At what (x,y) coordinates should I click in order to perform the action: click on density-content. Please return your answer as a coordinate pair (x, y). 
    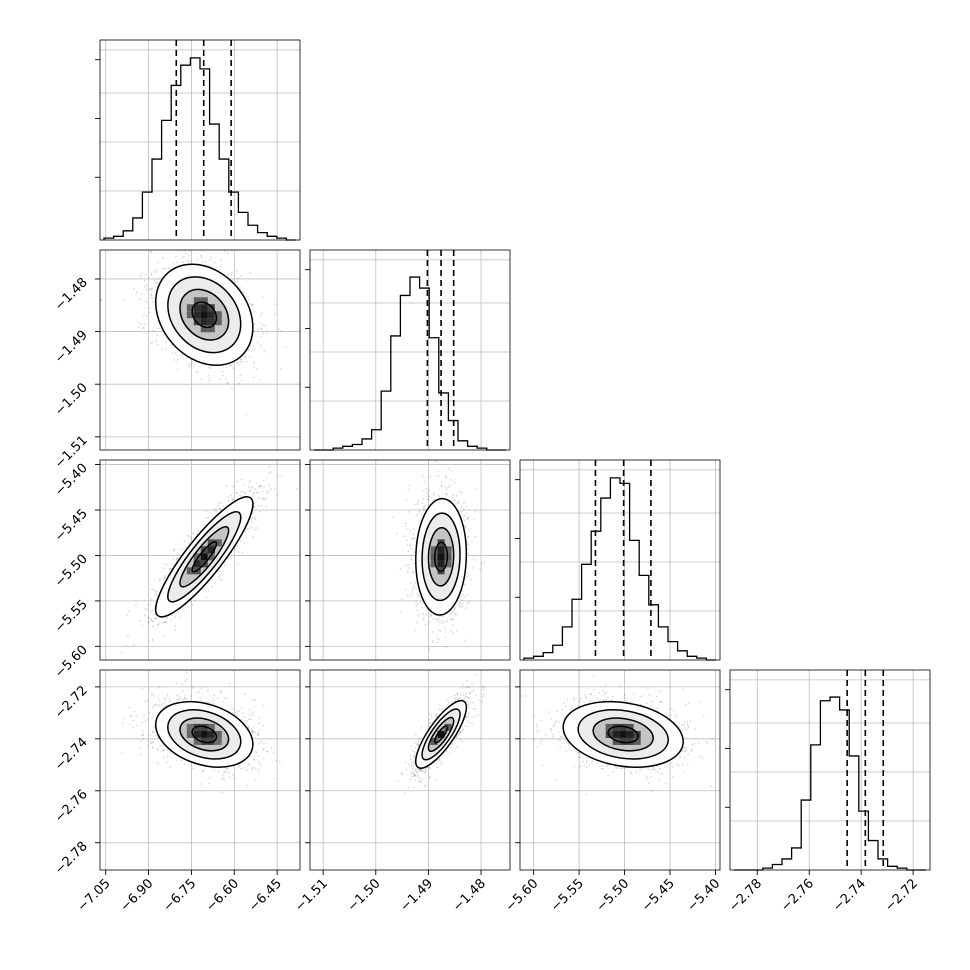
    Looking at the image, I should click on (200, 348).